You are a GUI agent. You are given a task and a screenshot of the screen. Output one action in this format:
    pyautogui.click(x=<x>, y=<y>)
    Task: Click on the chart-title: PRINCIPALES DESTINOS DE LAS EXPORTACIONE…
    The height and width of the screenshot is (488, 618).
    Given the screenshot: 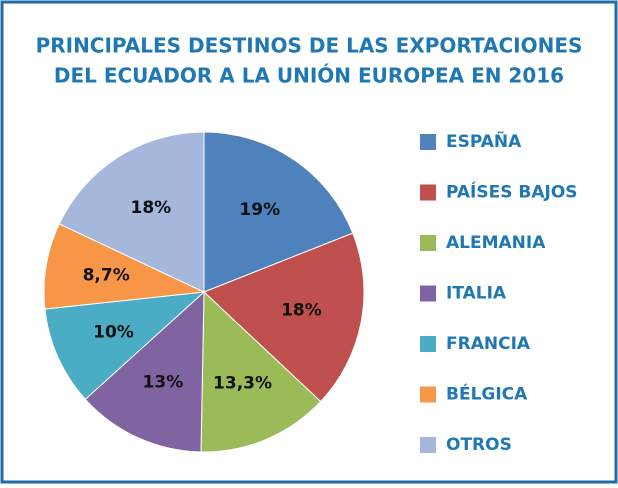 What is the action you would take?
    pyautogui.click(x=309, y=46)
    